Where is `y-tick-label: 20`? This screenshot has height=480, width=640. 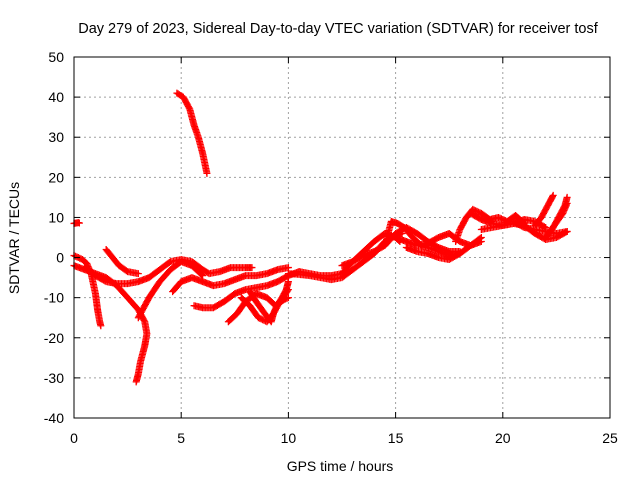 y-tick-label: 20 is located at coordinates (56, 177).